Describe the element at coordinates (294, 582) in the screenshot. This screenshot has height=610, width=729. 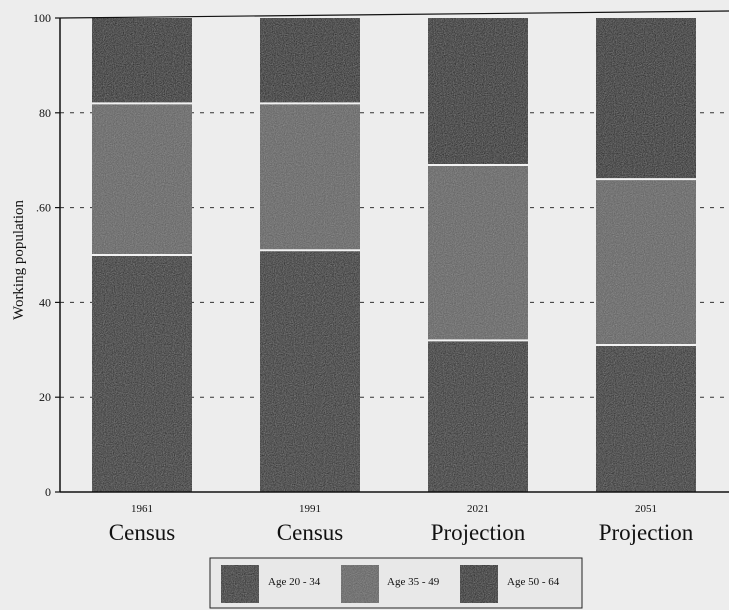
I see `legend-label-age-20-34: Age 20 - 34` at that location.